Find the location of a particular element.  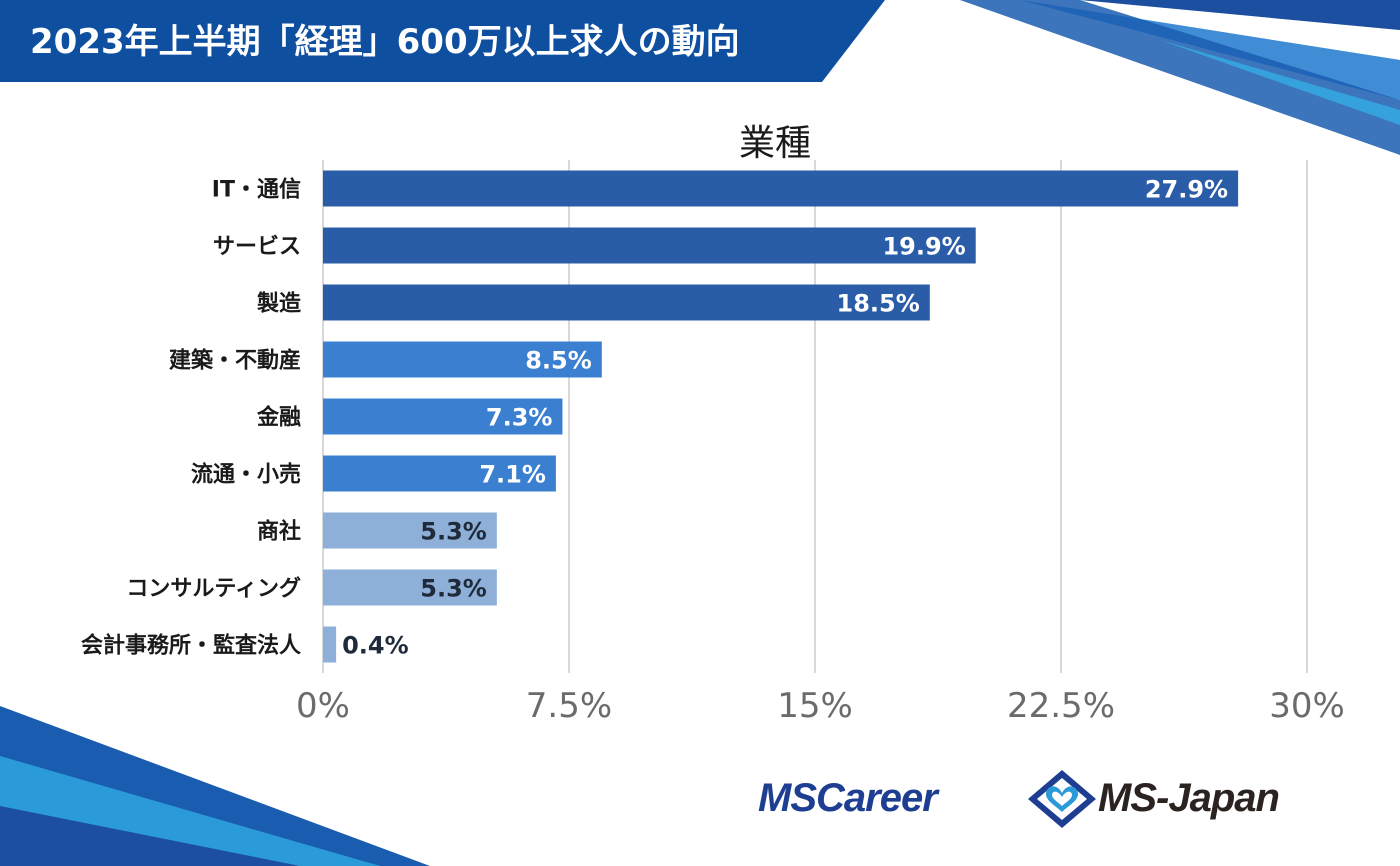

x-tick-label: 30% is located at coordinates (1307, 706).